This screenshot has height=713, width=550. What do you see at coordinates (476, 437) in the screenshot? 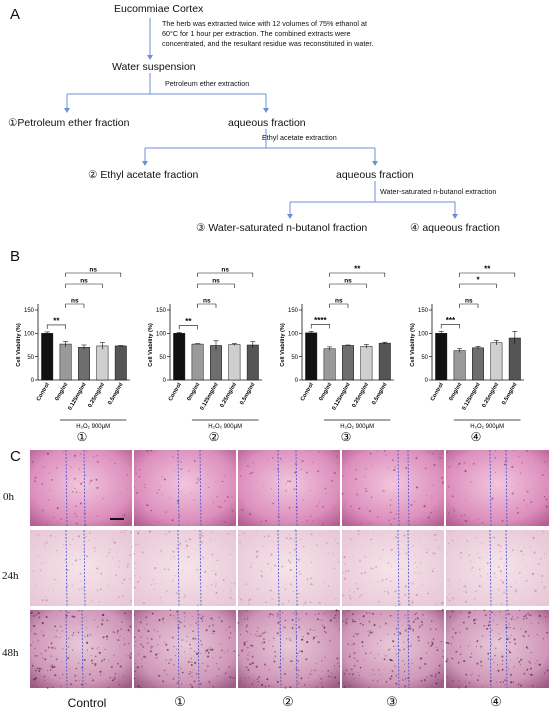
I see `chart-panel-label: ④` at bounding box center [476, 437].